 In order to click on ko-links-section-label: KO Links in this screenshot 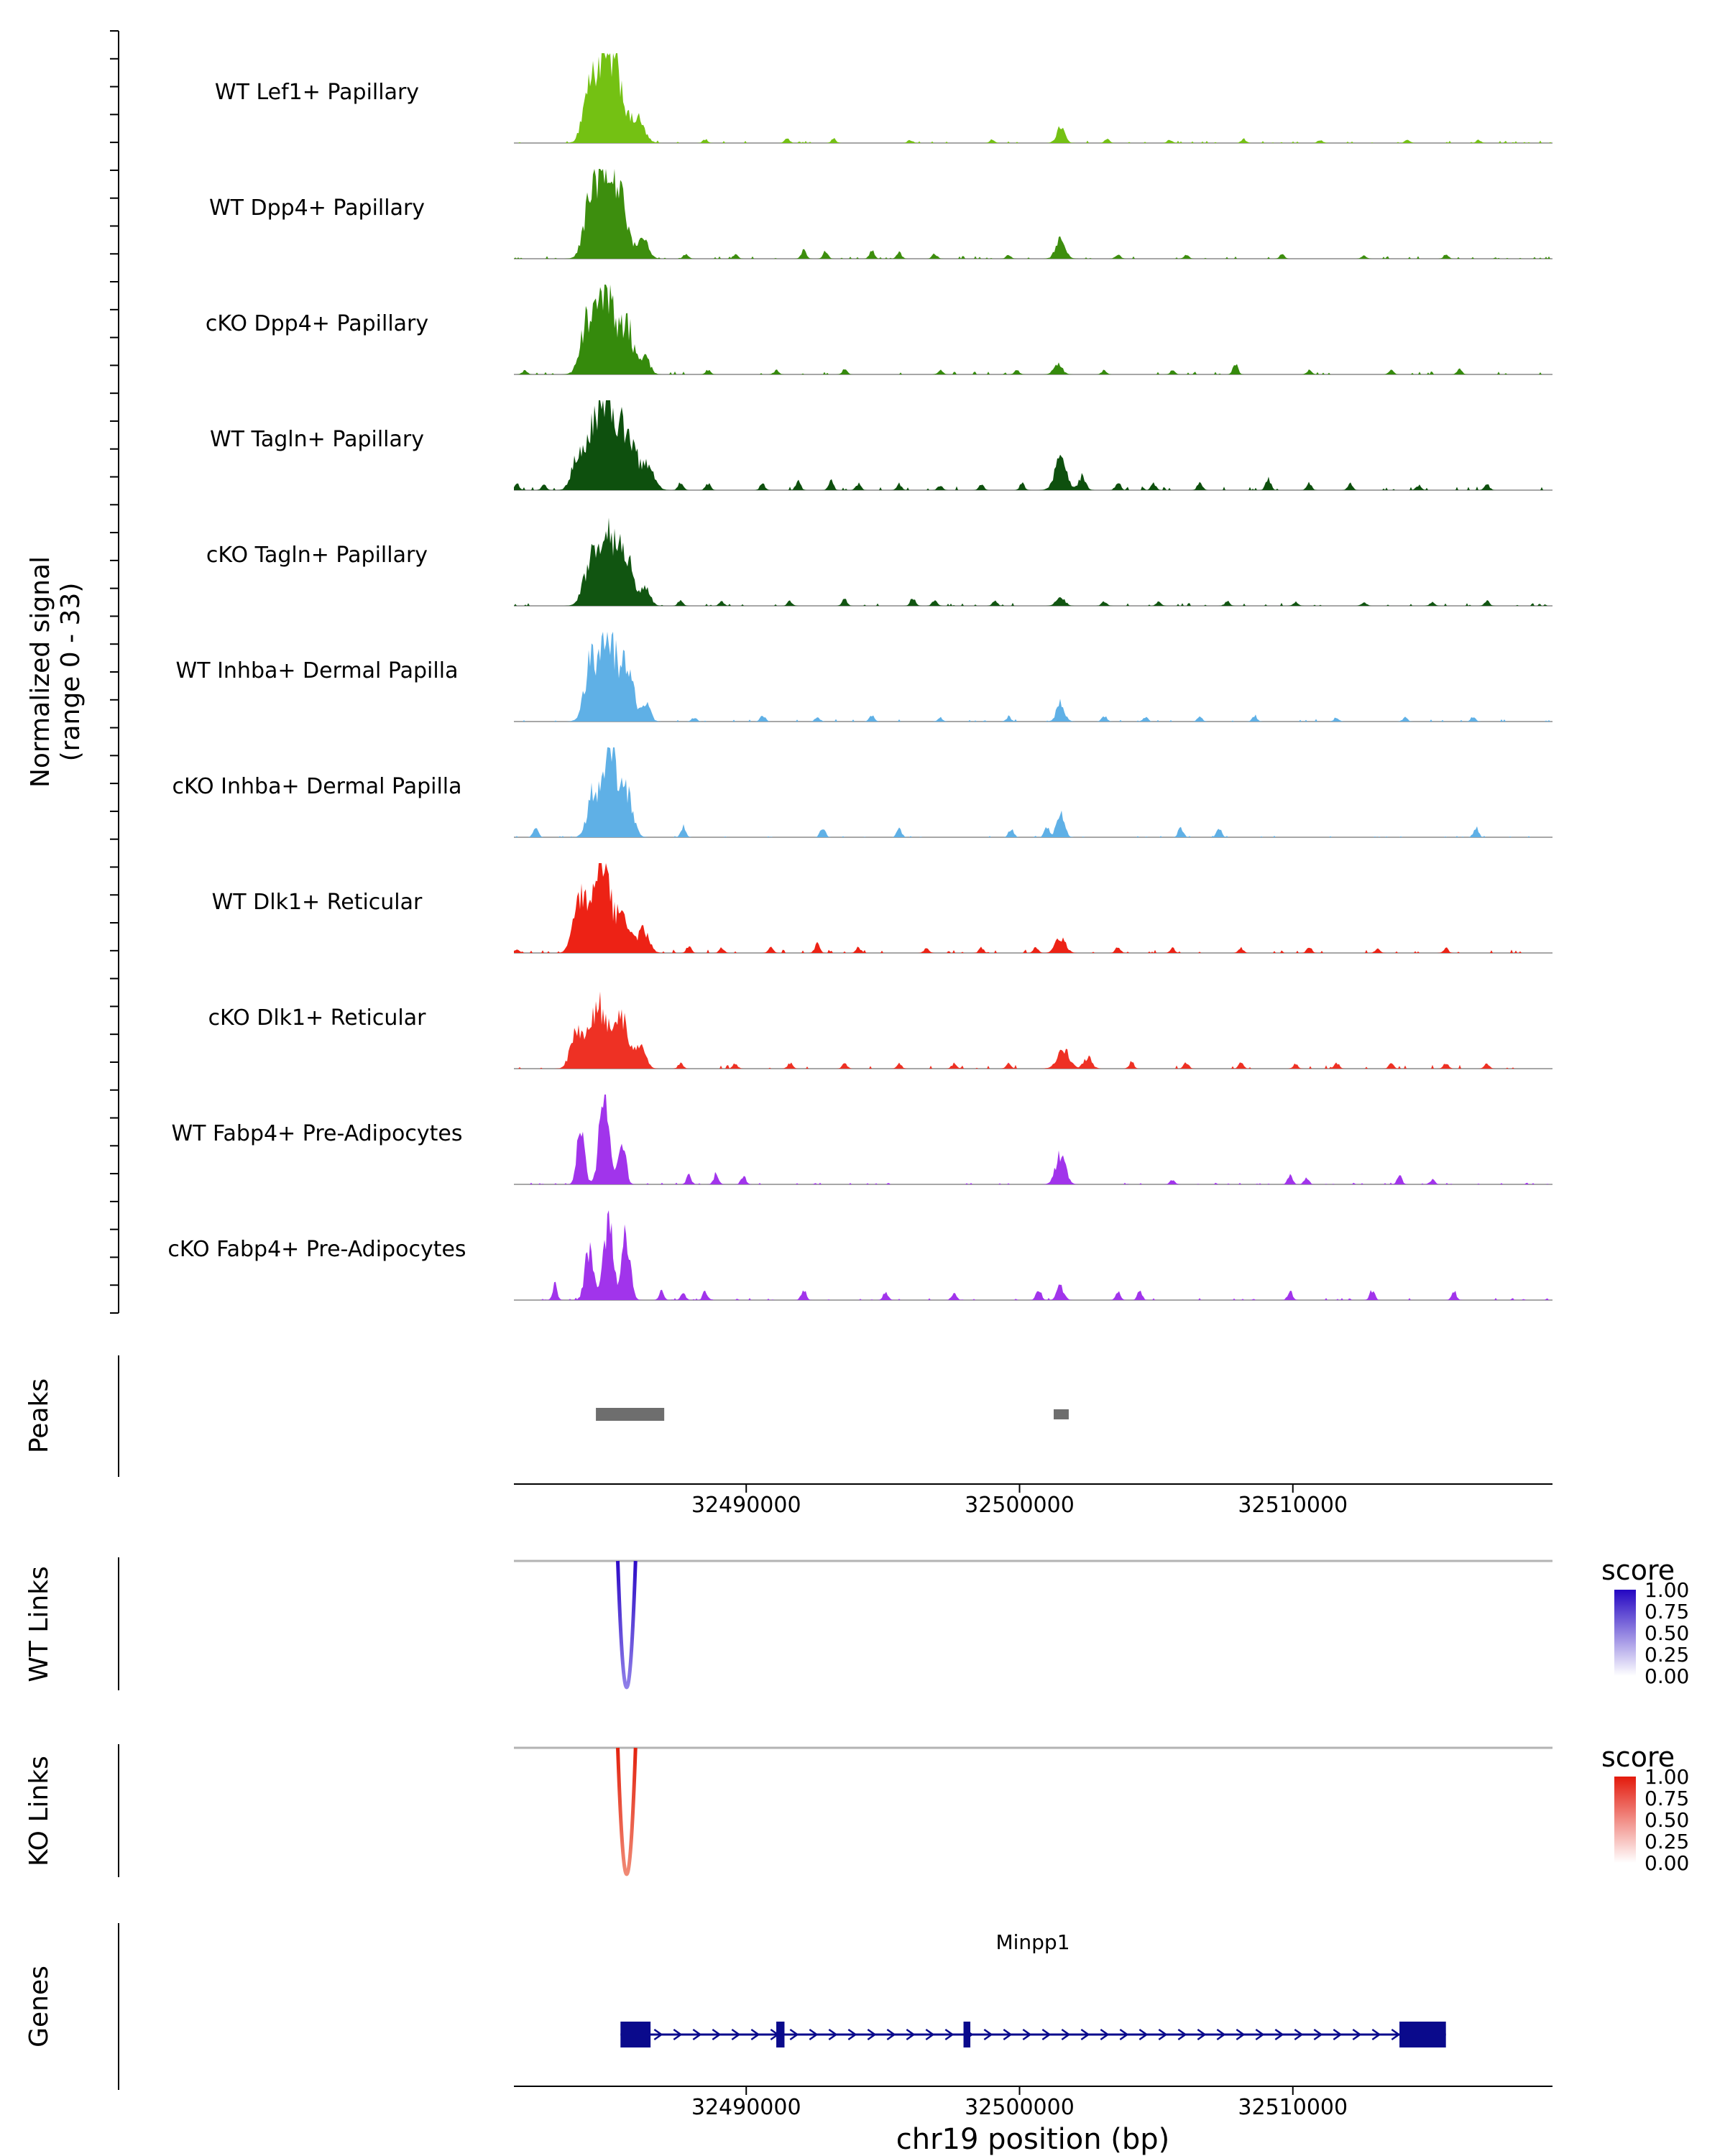, I will do `click(39, 1811)`.